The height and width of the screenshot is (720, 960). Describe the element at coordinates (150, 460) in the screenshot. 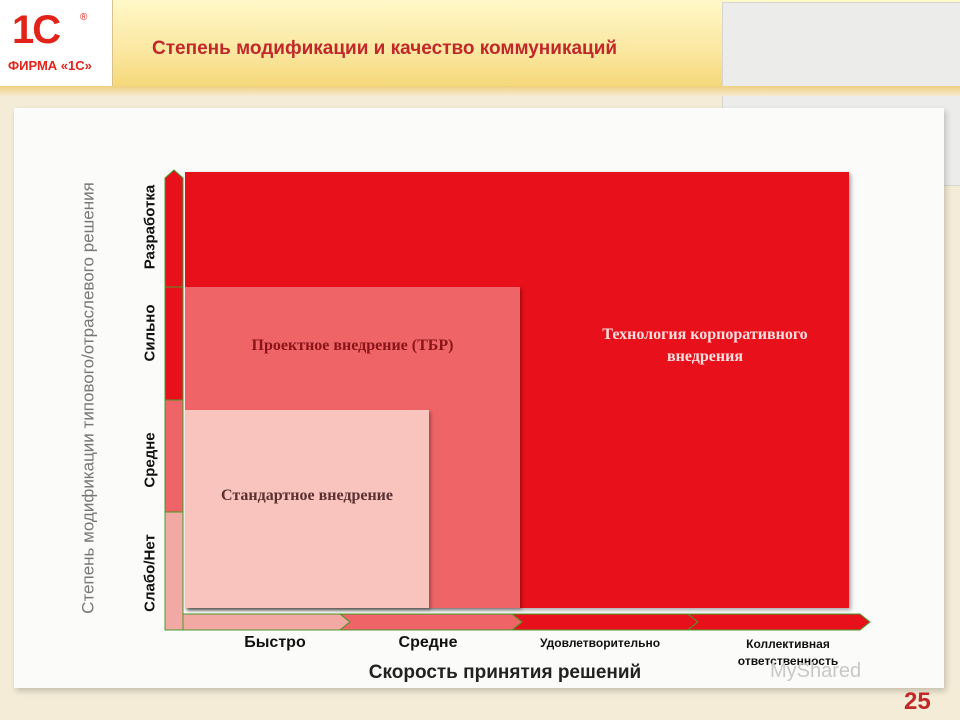

I see `y-level-medium: Средне` at that location.